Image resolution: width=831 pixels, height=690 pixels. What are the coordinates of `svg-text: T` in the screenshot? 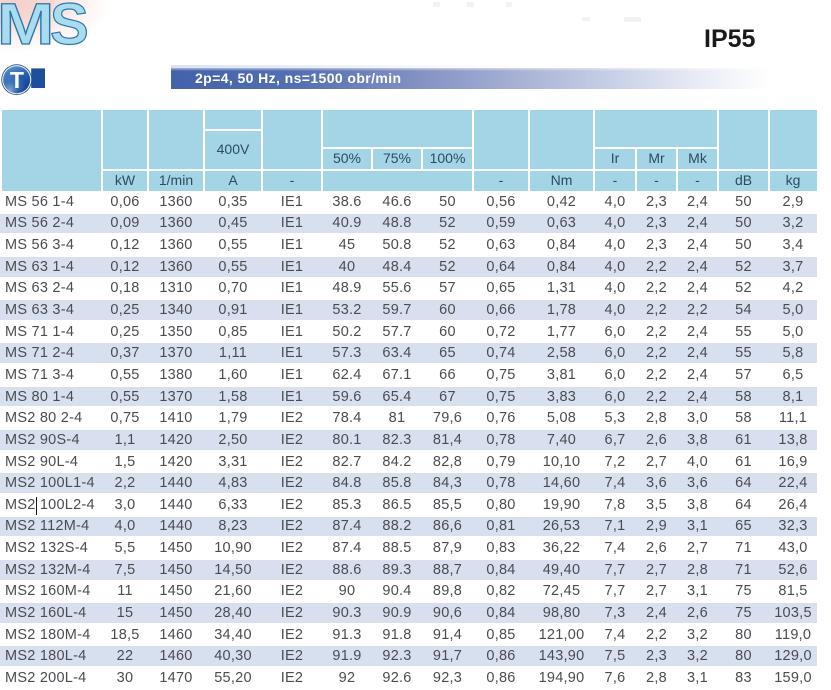 It's located at (17, 80).